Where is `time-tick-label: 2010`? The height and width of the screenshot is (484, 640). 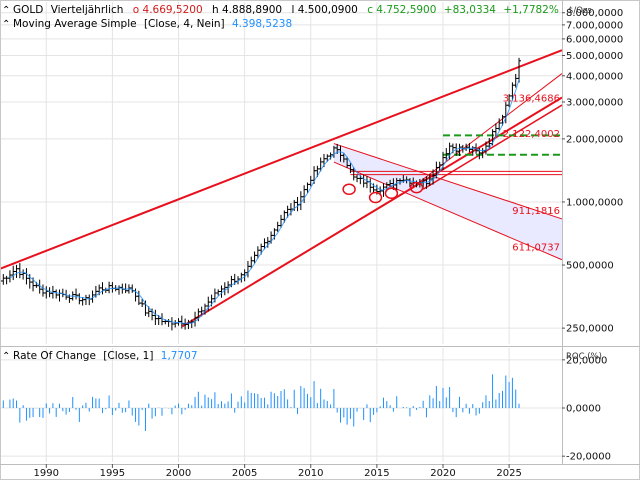 time-tick-label: 2010 is located at coordinates (310, 473).